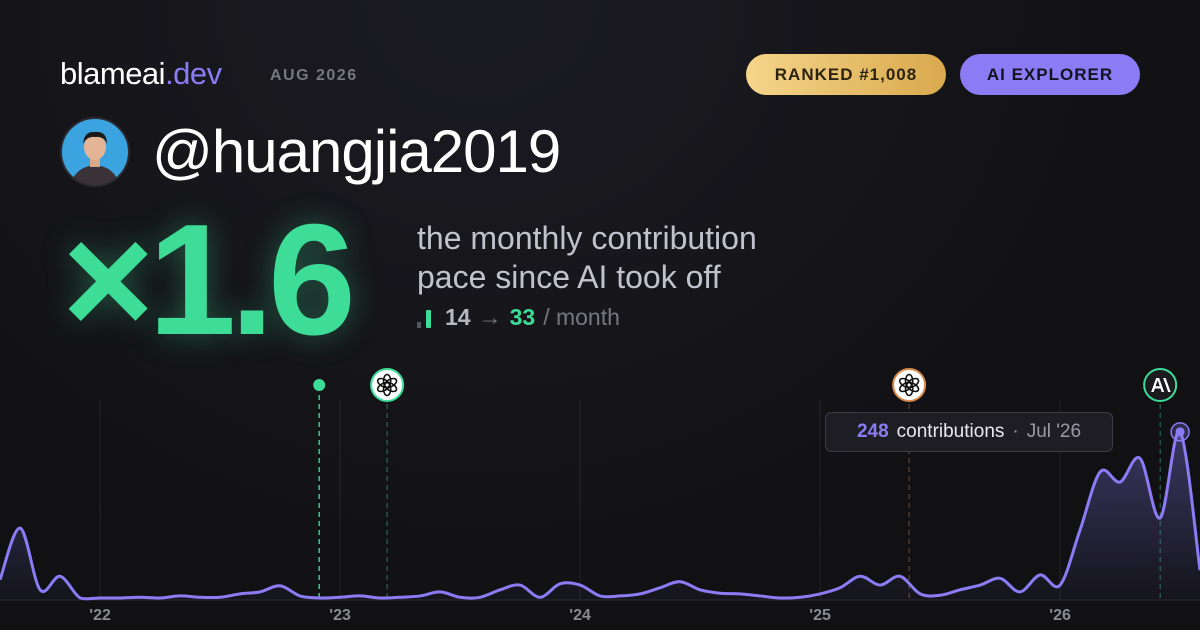 The height and width of the screenshot is (630, 1200). Describe the element at coordinates (820, 615) in the screenshot. I see `x-tick-label: '25` at that location.